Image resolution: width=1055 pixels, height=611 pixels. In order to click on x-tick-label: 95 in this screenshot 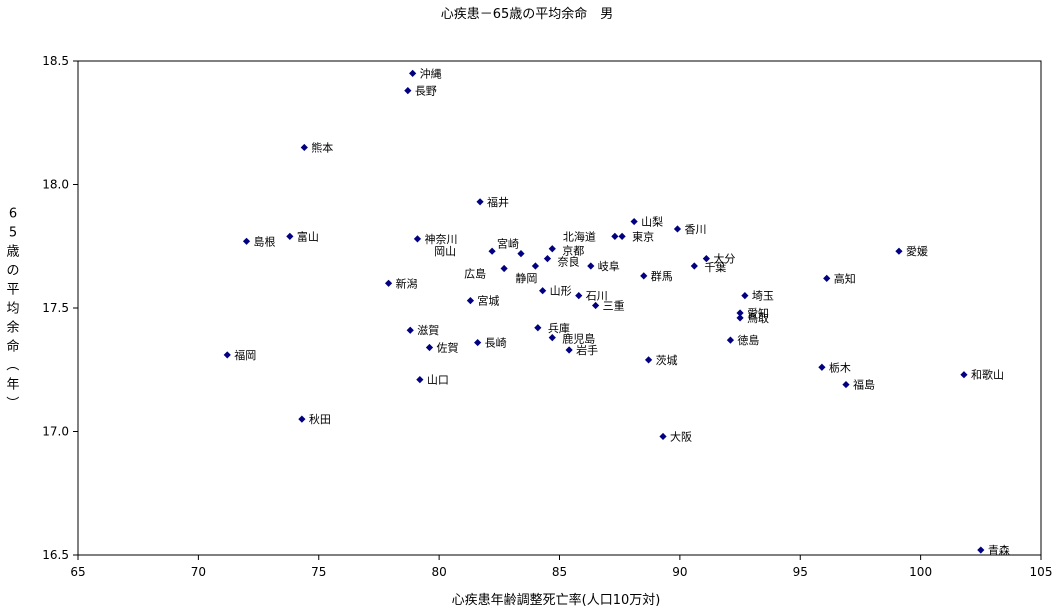, I will do `click(800, 572)`.